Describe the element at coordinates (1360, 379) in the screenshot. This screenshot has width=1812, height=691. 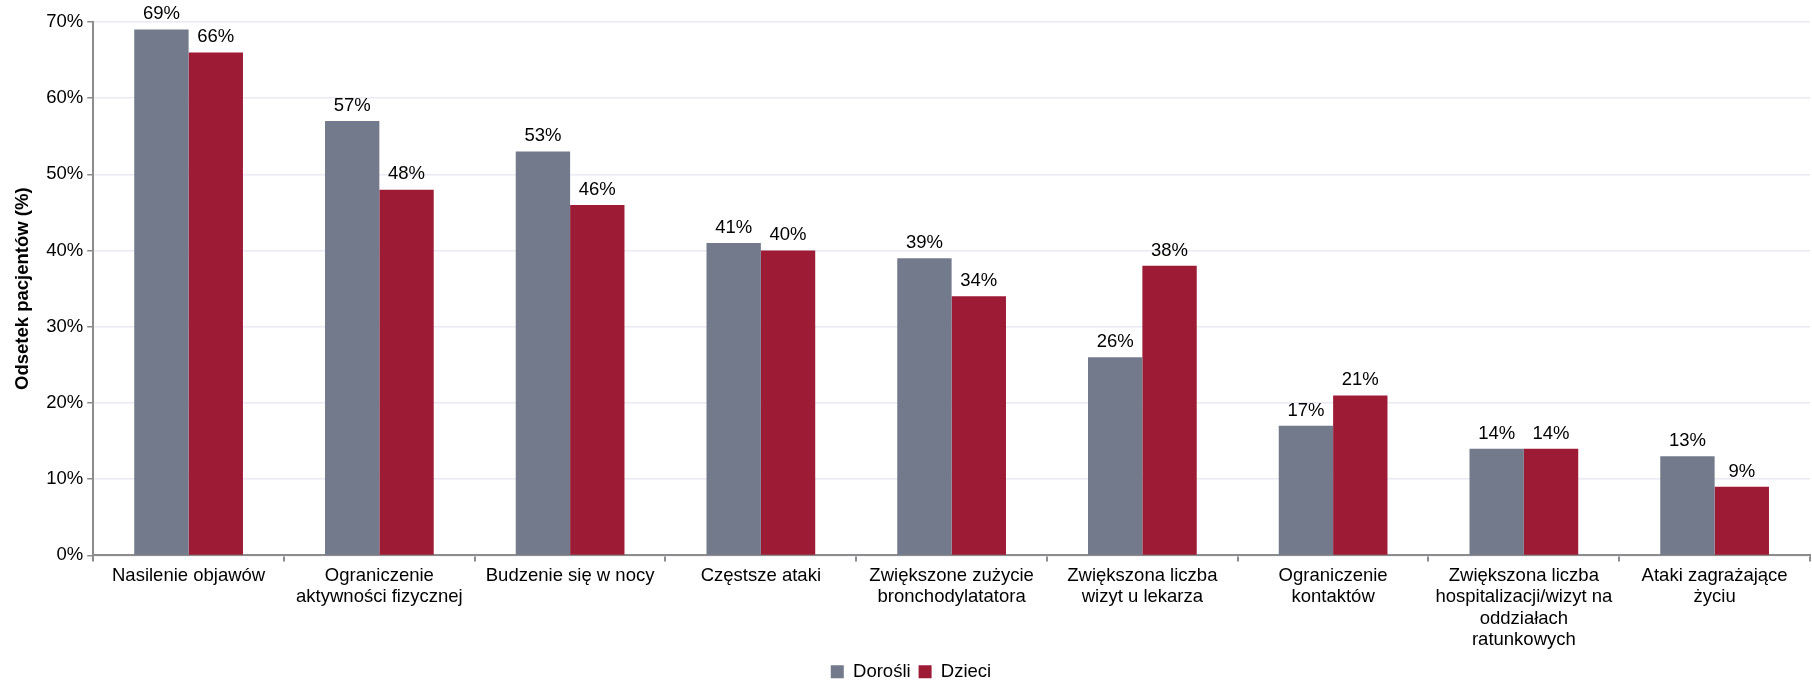
I see `data-label: 21%` at that location.